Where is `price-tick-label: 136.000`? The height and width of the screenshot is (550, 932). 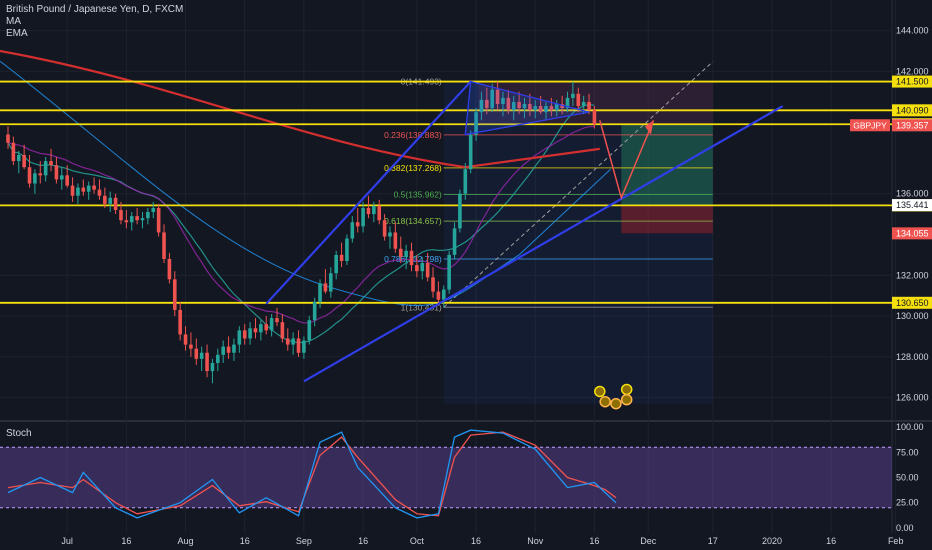
price-tick-label: 136.000 is located at coordinates (912, 194).